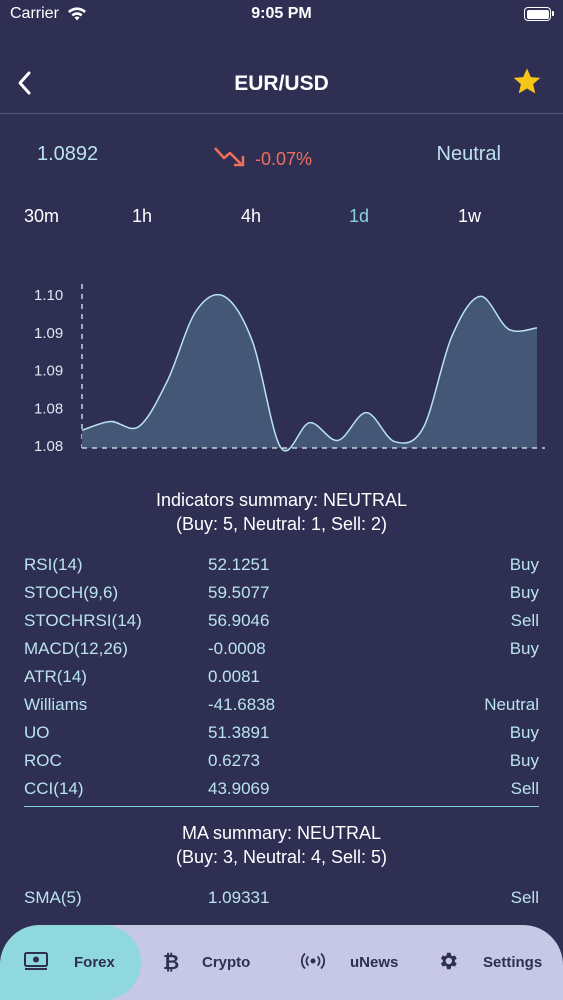  Describe the element at coordinates (281, 737) in the screenshot. I see `table-row: UO 51.3891 Buy` at that location.